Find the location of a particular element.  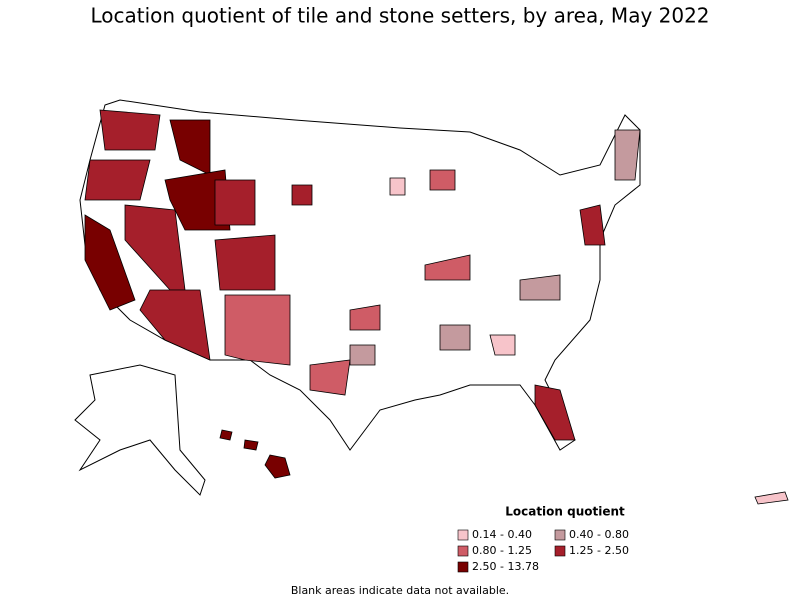

legend-label: 2.50 - 13.78 is located at coordinates (505, 566).